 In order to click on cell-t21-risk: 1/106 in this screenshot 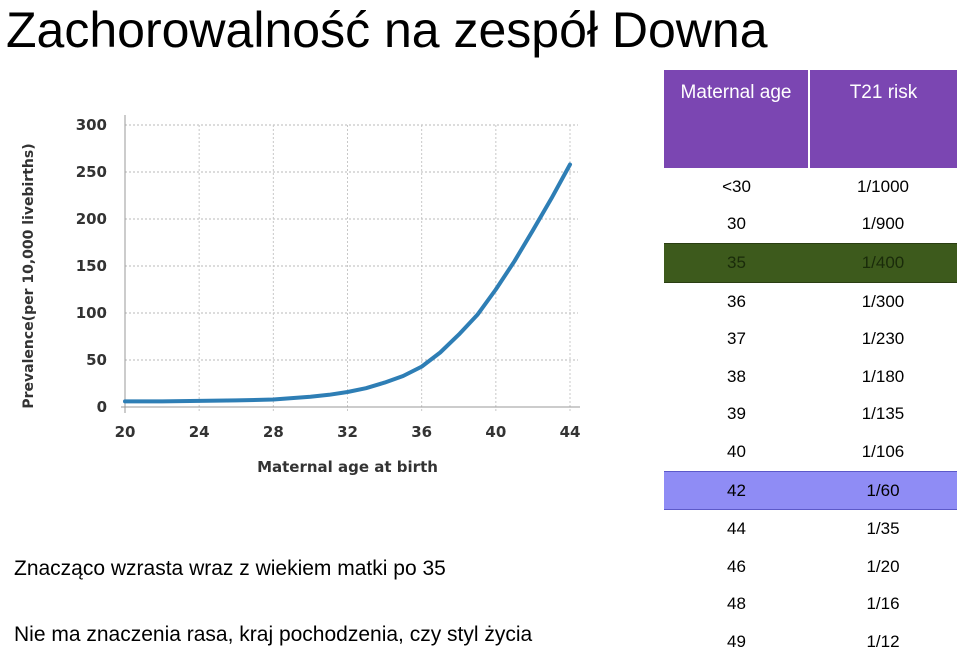, I will do `click(883, 451)`.